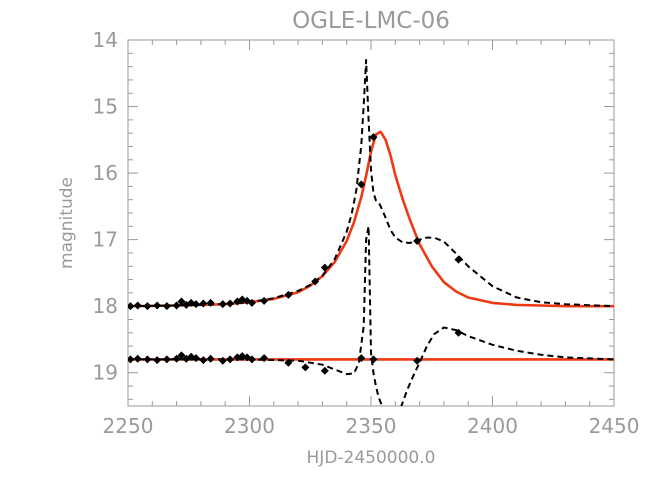 Image resolution: width=647 pixels, height=485 pixels. I want to click on y-tick-label: 16, so click(105, 173).